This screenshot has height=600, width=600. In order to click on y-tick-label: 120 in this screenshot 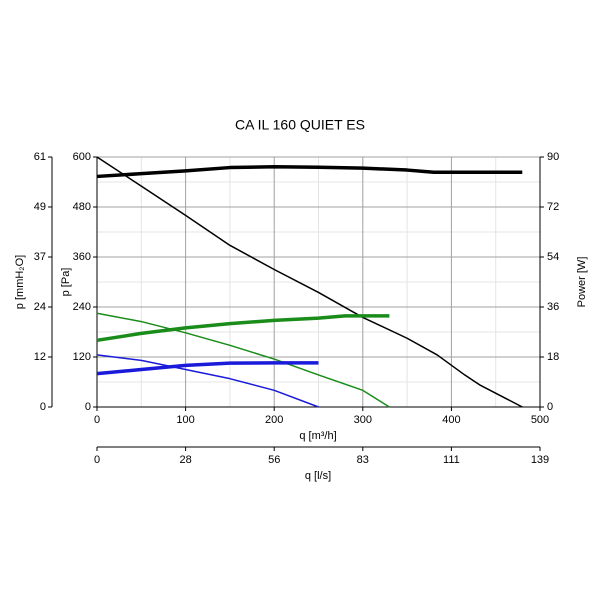, I will do `click(82, 357)`.